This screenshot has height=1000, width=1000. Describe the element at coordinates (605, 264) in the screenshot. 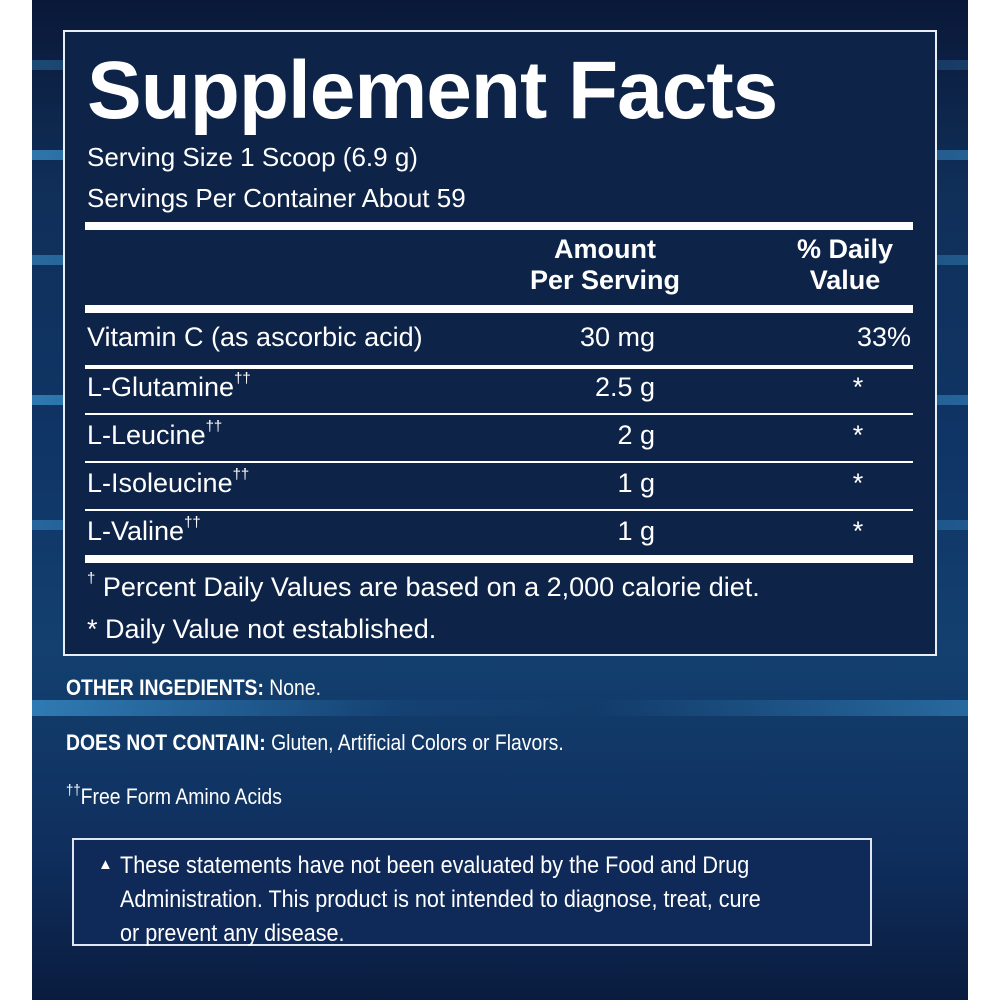

I see `amount-header: Amount Per Serving` at that location.